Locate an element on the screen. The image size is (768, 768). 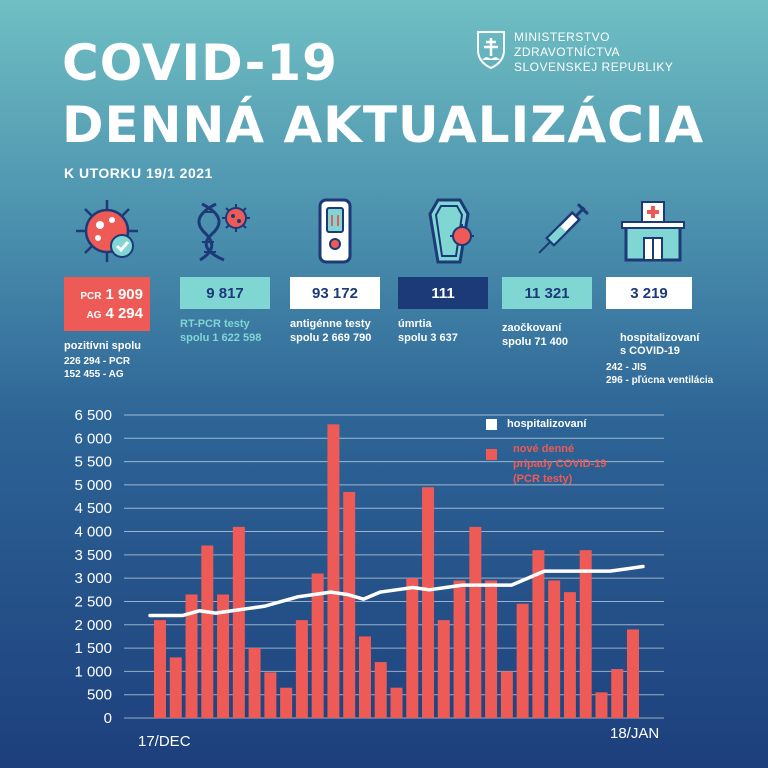
legend-bar-line-2: prípady COVID-19 is located at coordinates (560, 464).